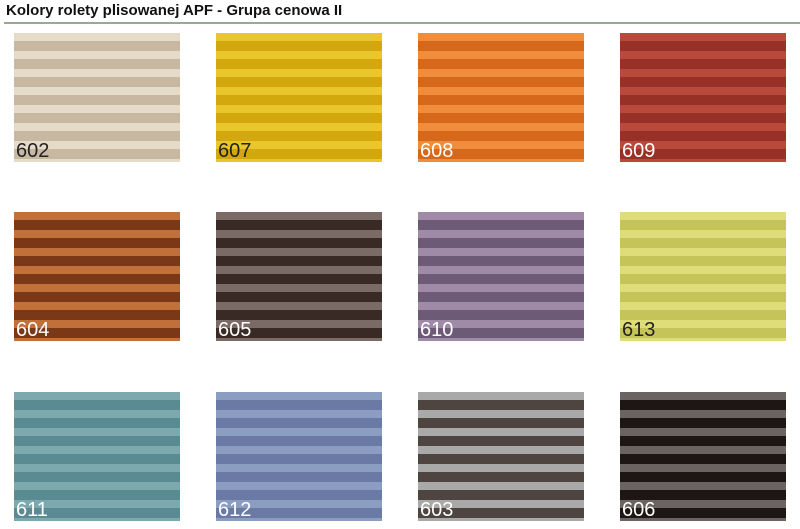 This screenshot has height=529, width=800. What do you see at coordinates (299, 276) in the screenshot?
I see `color-swatch-605: 605` at bounding box center [299, 276].